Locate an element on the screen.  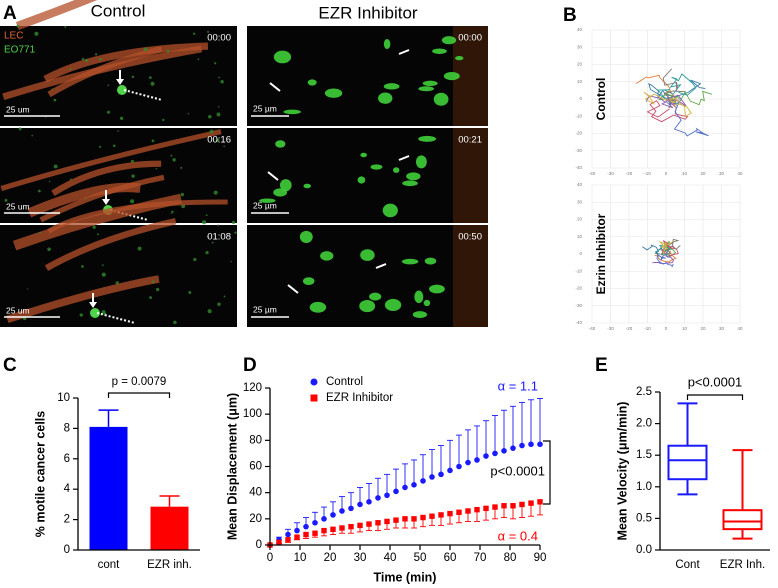
arrow is located at coordinates (404, 52).